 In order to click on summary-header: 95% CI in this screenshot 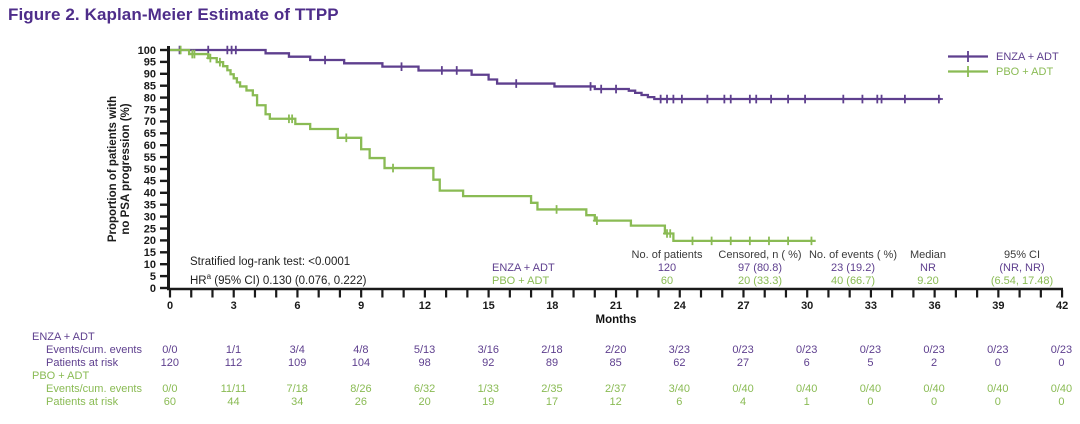, I will do `click(1022, 255)`.